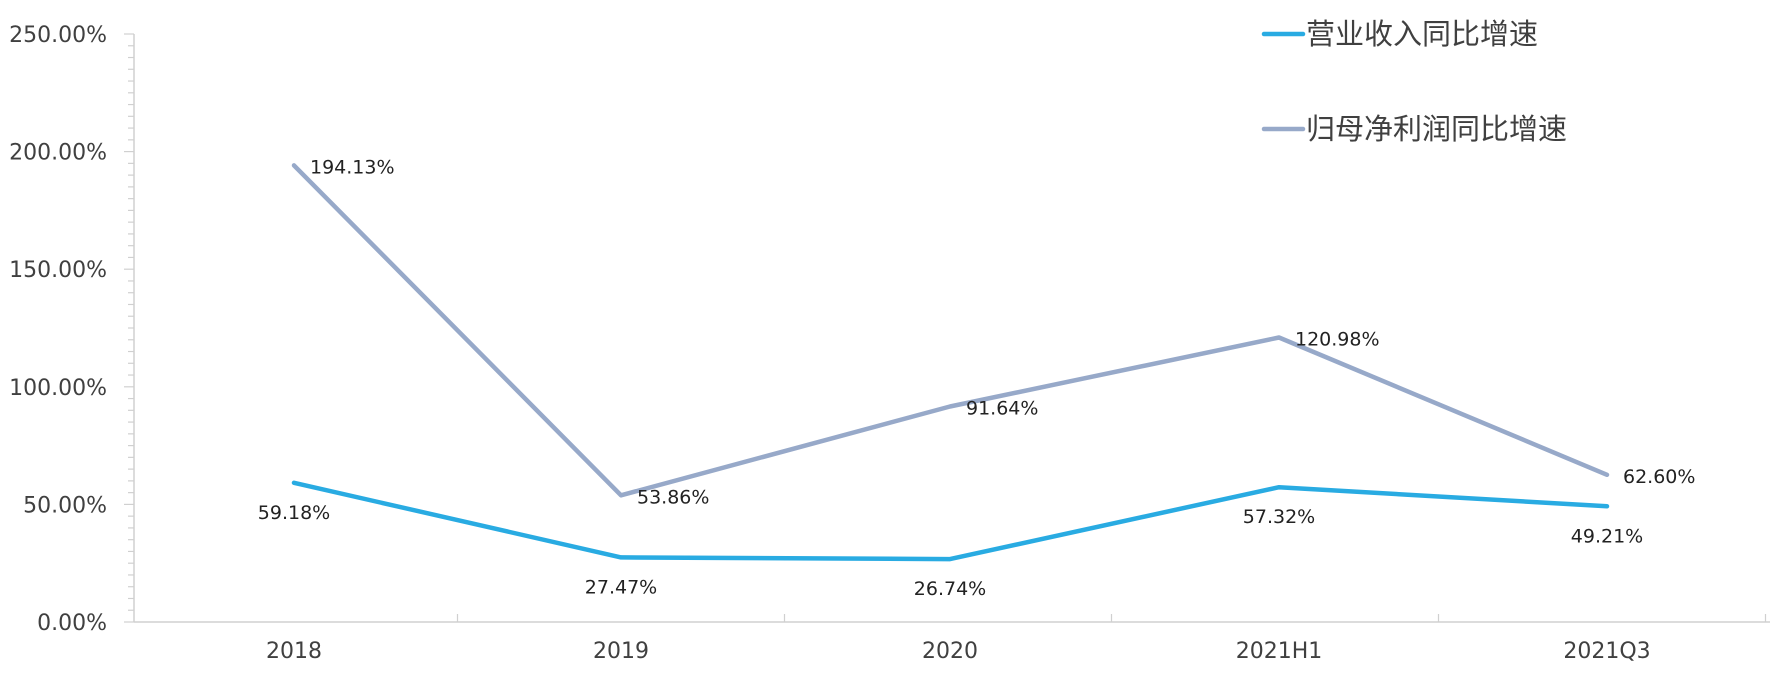  I want to click on y-tick-label: 200.00%, so click(58, 153).